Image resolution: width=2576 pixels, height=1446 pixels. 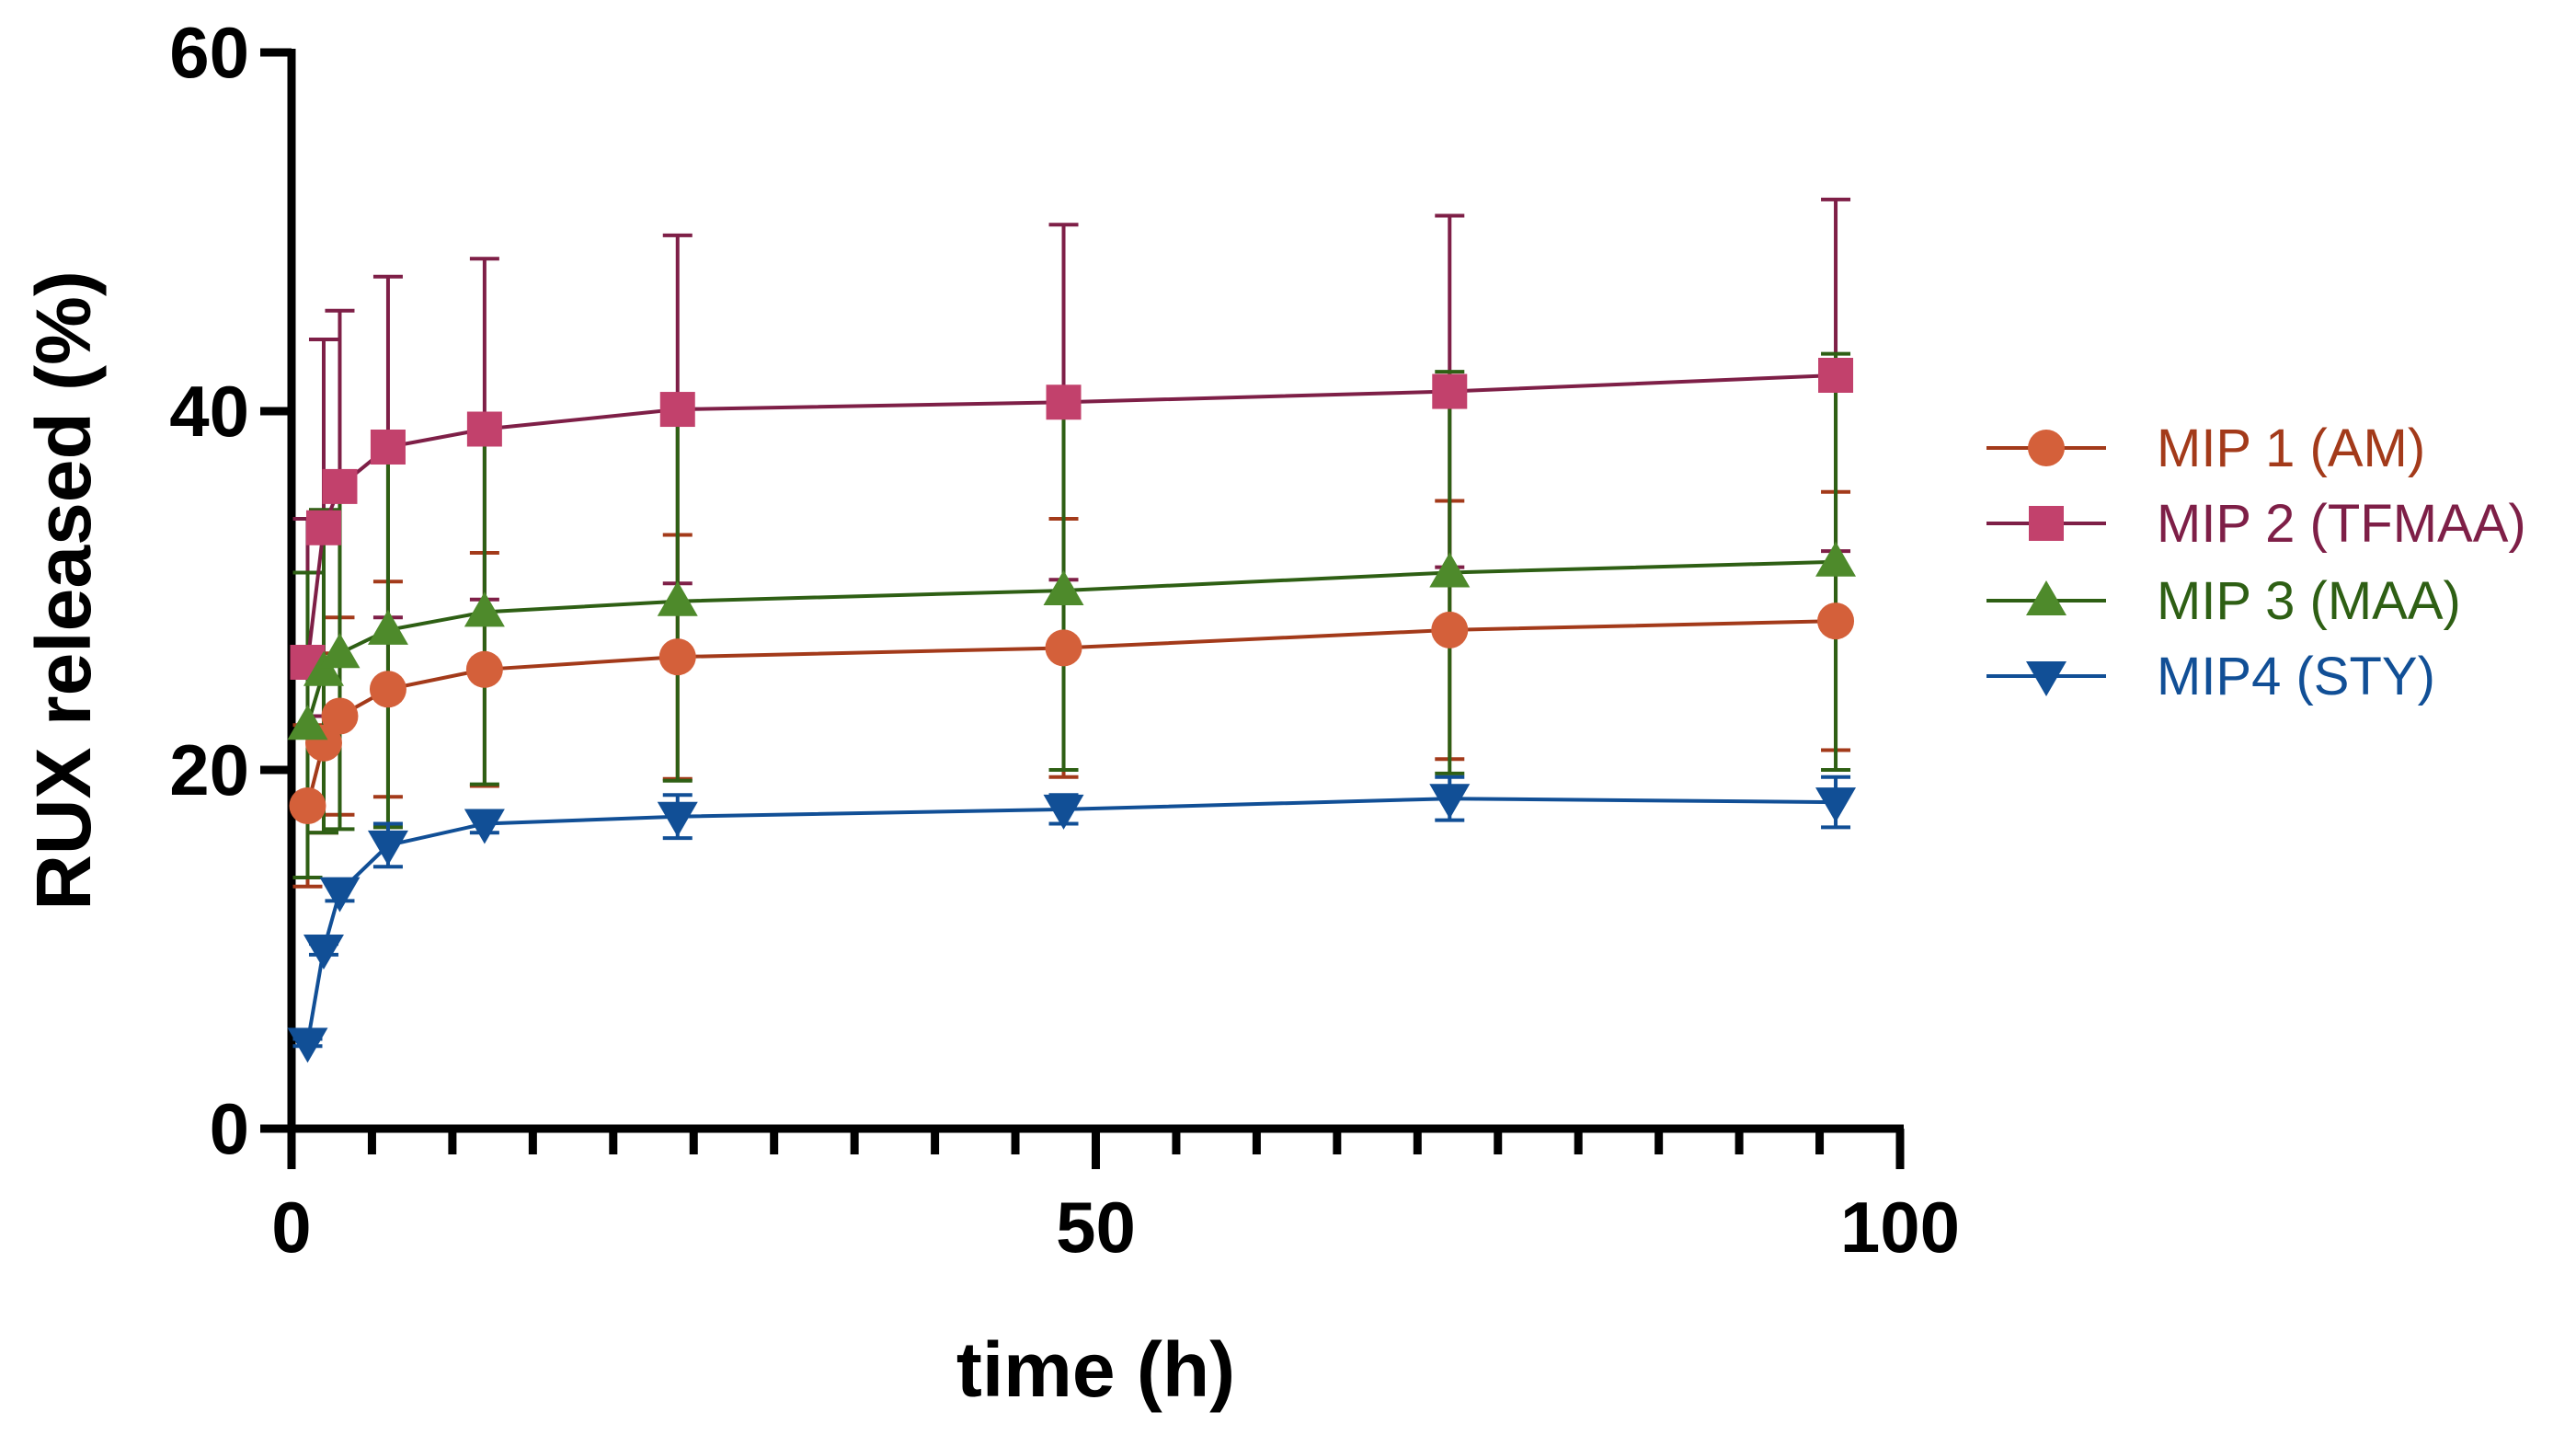 What do you see at coordinates (1071, 920) in the screenshot?
I see `series-line` at bounding box center [1071, 920].